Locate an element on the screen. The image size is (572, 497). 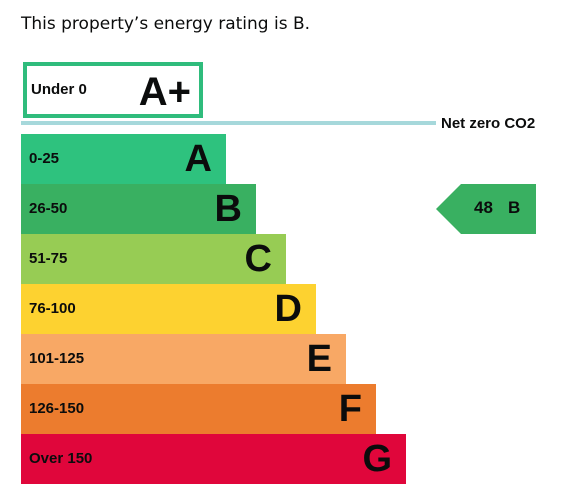
band-letter: F is located at coordinates (350, 409).